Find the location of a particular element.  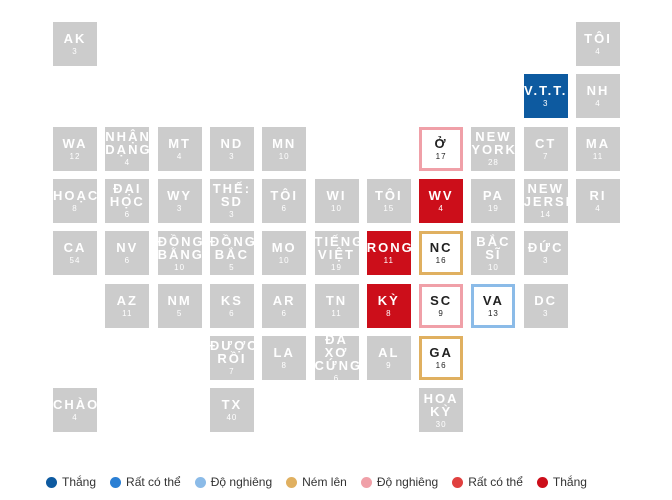

state-tile: ĐƯỢC RỒI 7 is located at coordinates (233, 357).